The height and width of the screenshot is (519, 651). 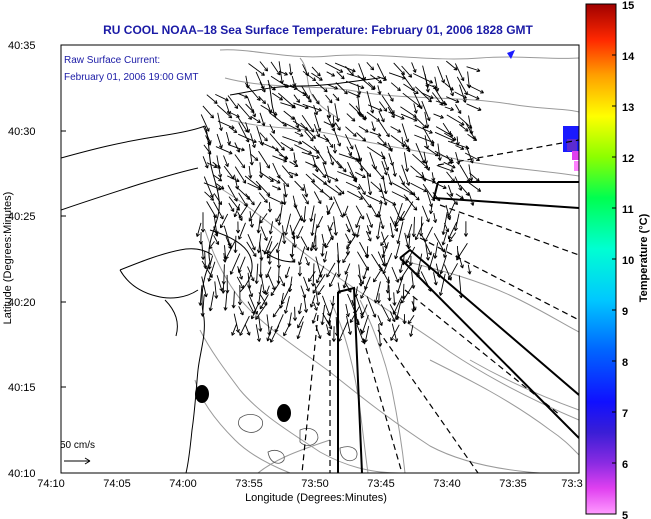 I want to click on x-tick: 73:55, so click(x=249, y=484).